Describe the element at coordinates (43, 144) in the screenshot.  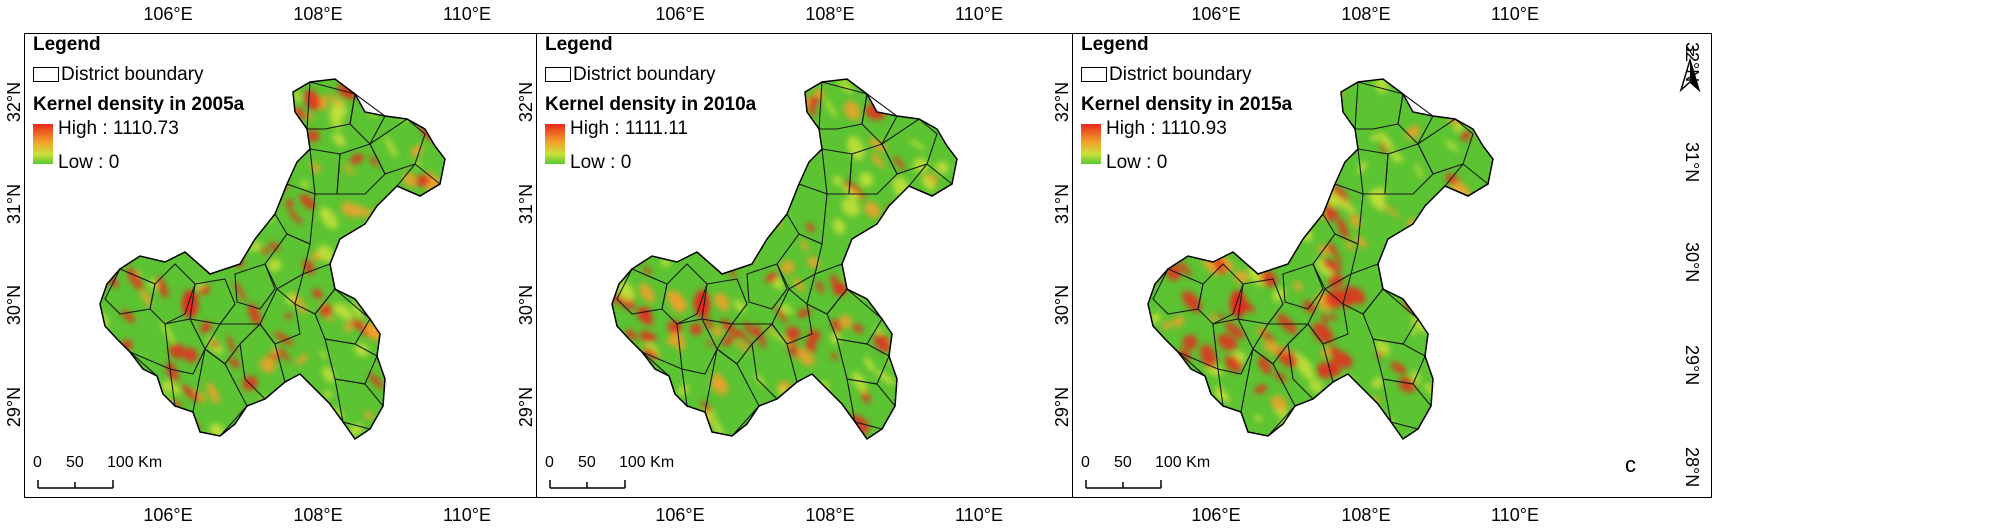
I see `color-ramp` at that location.